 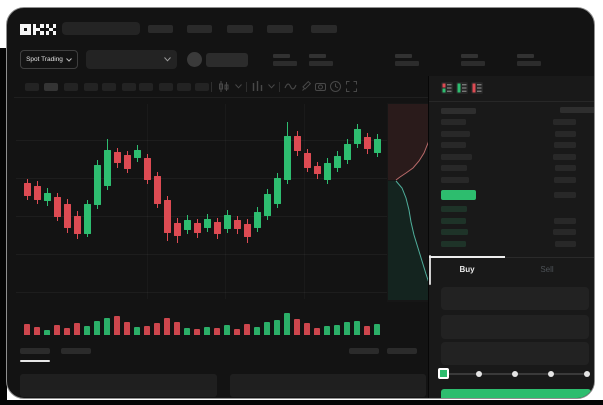 I want to click on gridline-v, so click(x=147, y=201).